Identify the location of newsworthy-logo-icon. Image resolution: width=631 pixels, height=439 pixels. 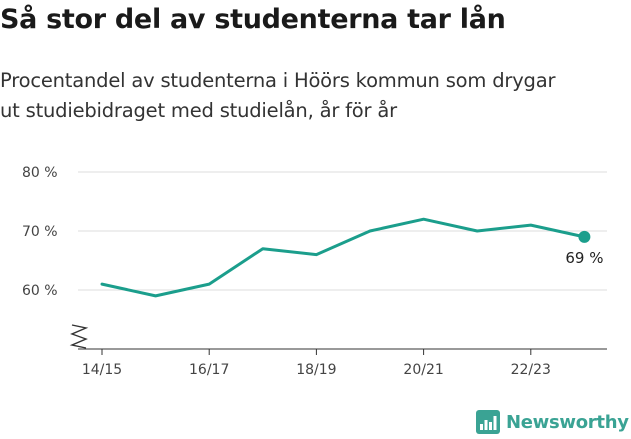
(488, 422).